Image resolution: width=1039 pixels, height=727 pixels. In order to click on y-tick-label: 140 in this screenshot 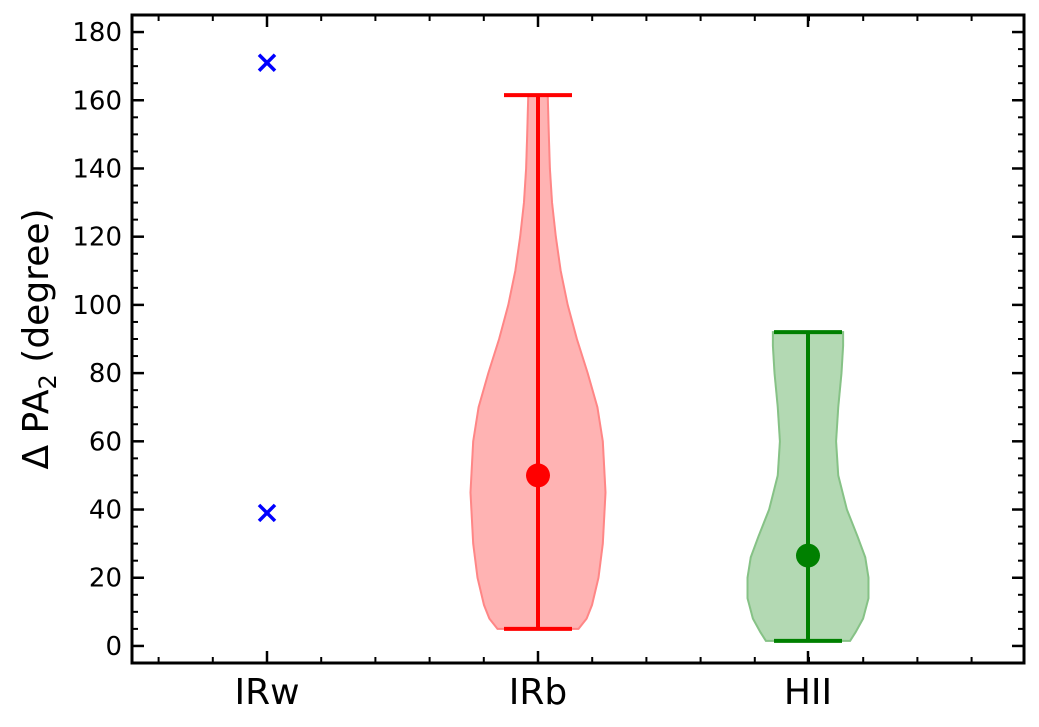, I will do `click(97, 169)`.